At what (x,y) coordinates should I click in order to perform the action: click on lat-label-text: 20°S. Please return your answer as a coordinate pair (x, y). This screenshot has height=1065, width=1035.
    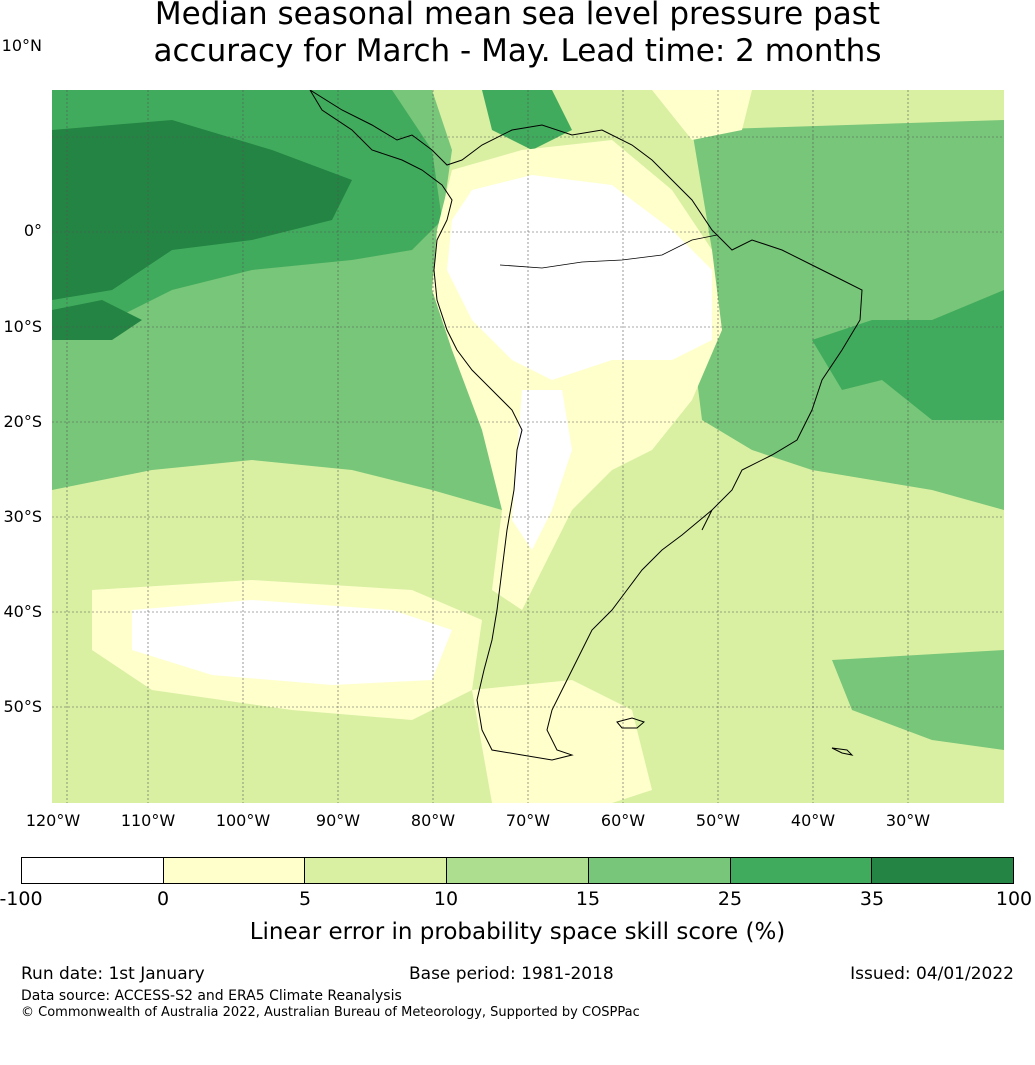
    Looking at the image, I should click on (22, 421).